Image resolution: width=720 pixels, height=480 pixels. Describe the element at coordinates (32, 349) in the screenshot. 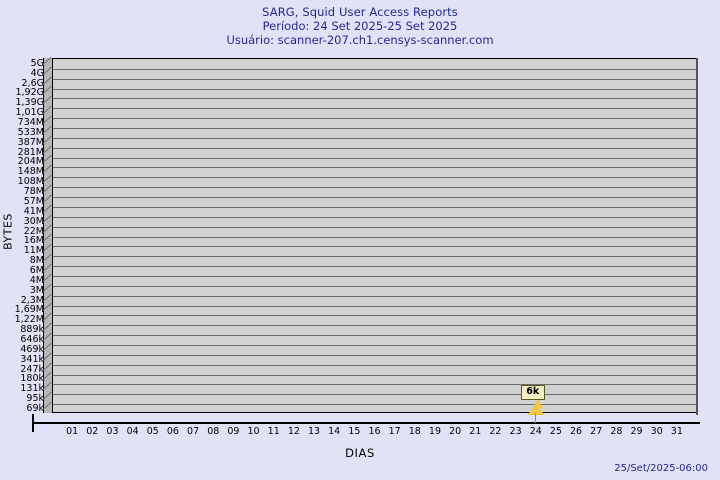

I see `y-axis-tick-label: 469k` at that location.